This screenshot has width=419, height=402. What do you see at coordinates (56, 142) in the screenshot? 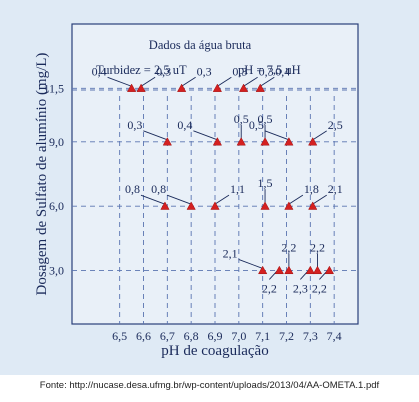
I see `y-tick-label: 9,0` at bounding box center [56, 142].